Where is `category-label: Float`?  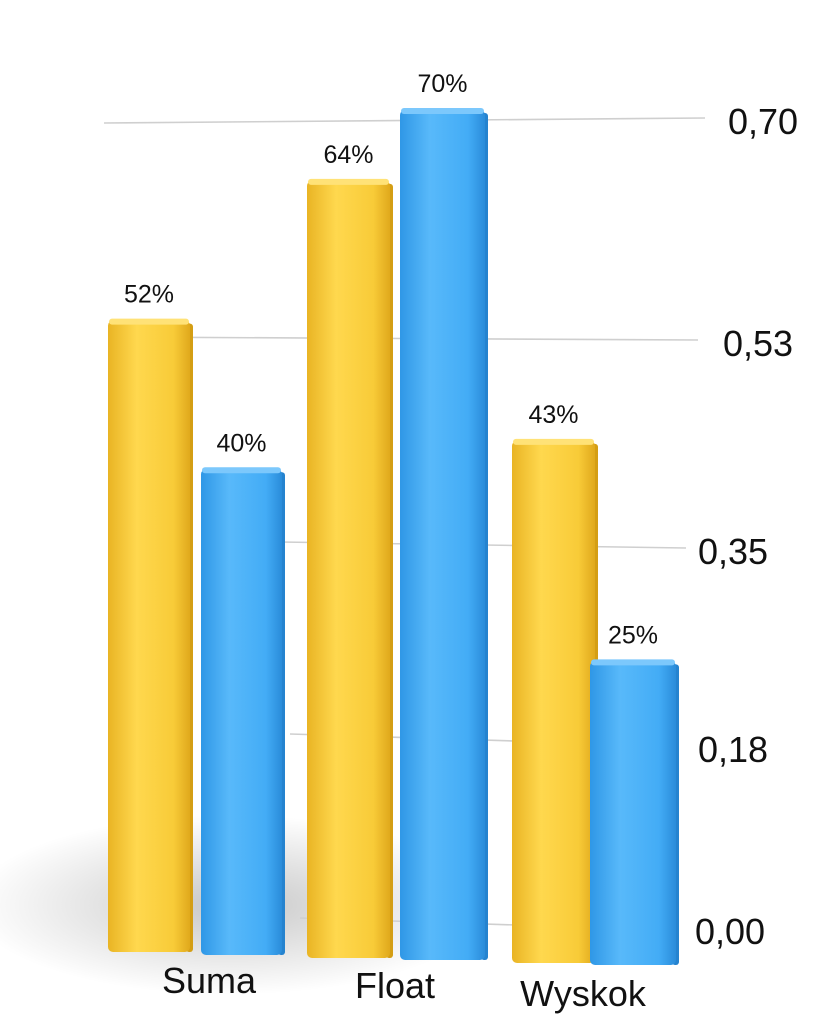 category-label: Float is located at coordinates (395, 985).